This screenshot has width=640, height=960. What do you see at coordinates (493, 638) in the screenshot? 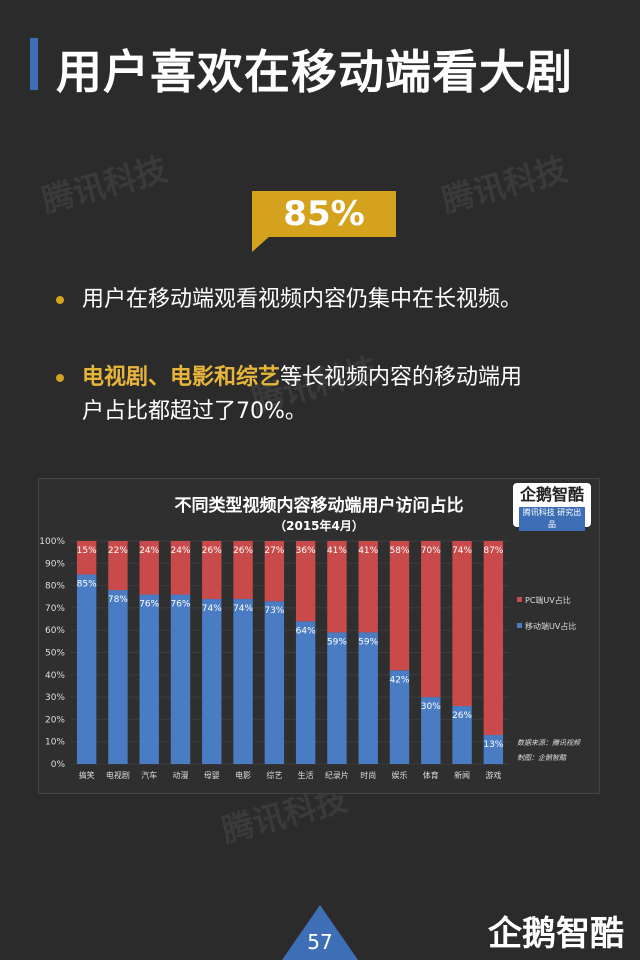
I see `bar-pc-游戏` at bounding box center [493, 638].